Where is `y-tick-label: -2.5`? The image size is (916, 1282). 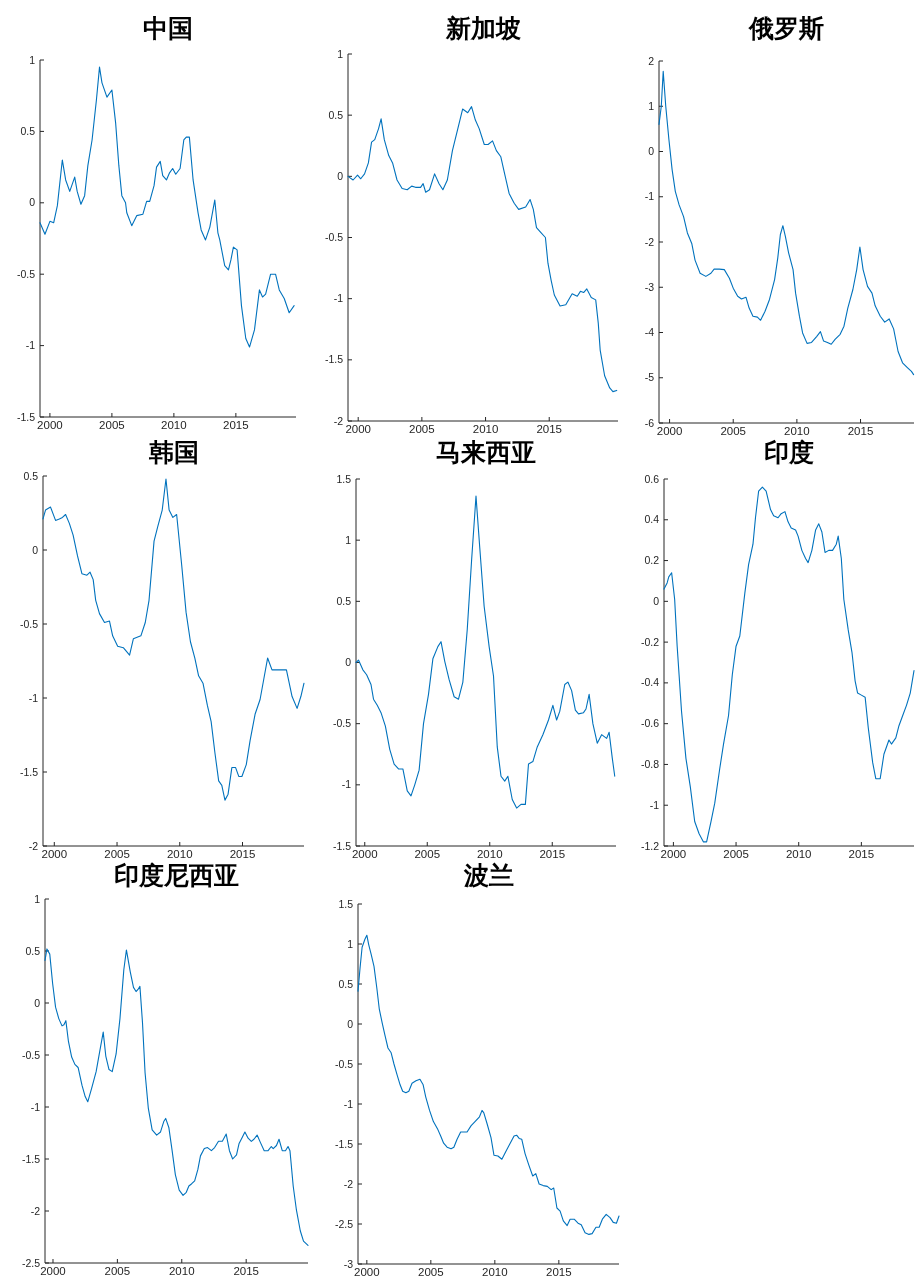 y-tick-label: -2.5 is located at coordinates (31, 1262).